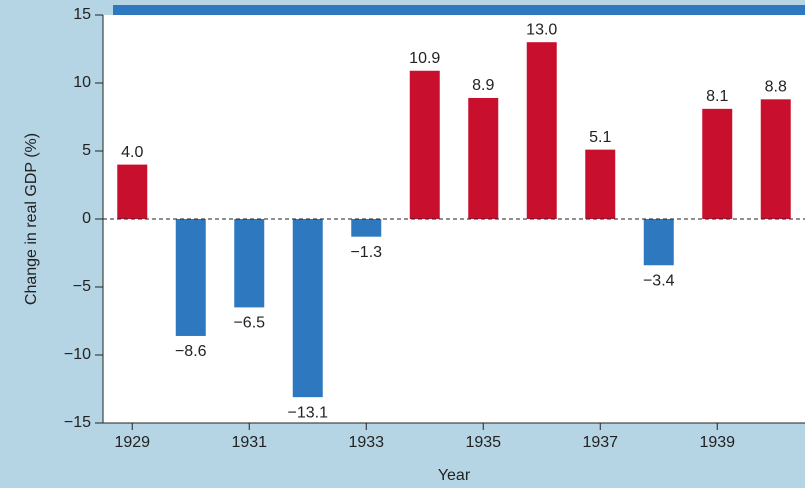 Image resolution: width=805 pixels, height=488 pixels. What do you see at coordinates (132, 152) in the screenshot?
I see `value-label: 4.0` at bounding box center [132, 152].